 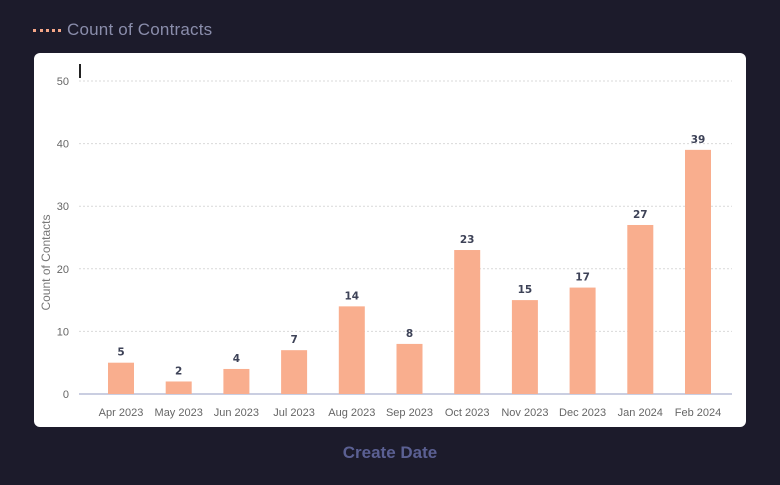 What do you see at coordinates (236, 413) in the screenshot?
I see `x-tick-label: Jun 2023` at bounding box center [236, 413].